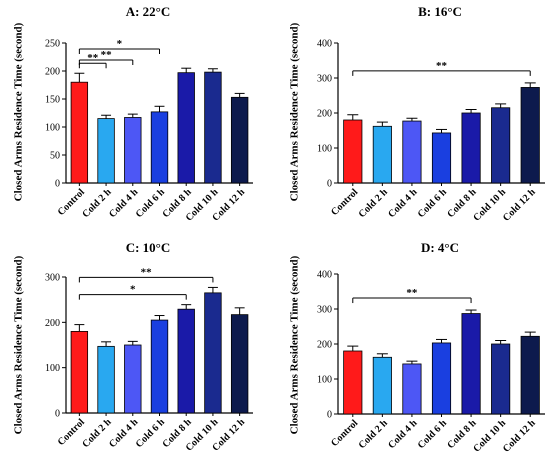 This screenshot has height=466, width=550. I want to click on panel-title: B: 16°C, so click(440, 11).